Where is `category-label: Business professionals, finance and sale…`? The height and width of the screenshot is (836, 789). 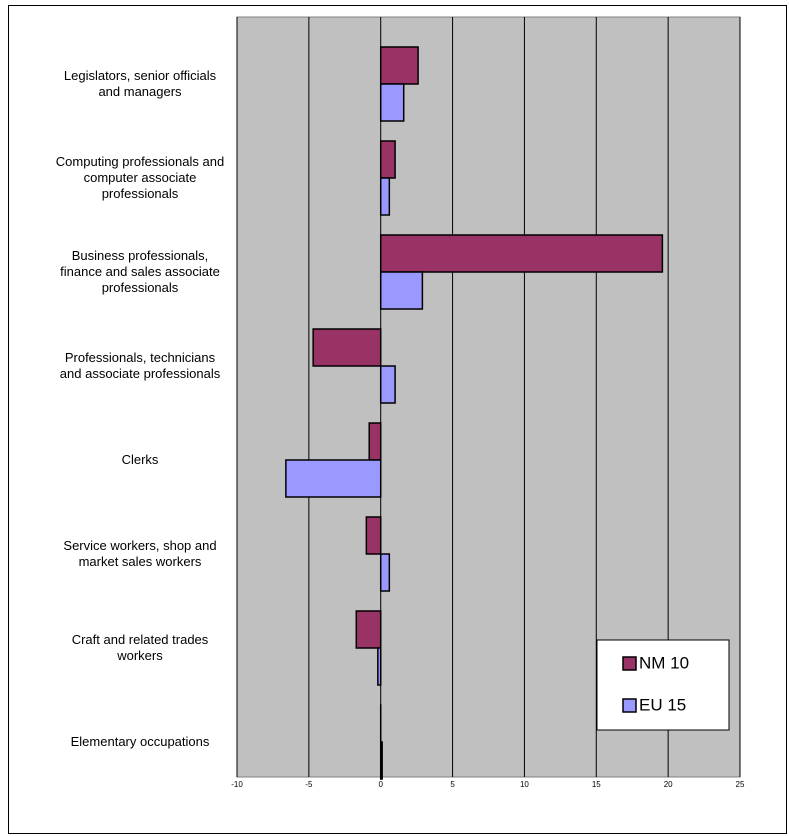
category-label: Business professionals, finance and sale… is located at coordinates (140, 271).